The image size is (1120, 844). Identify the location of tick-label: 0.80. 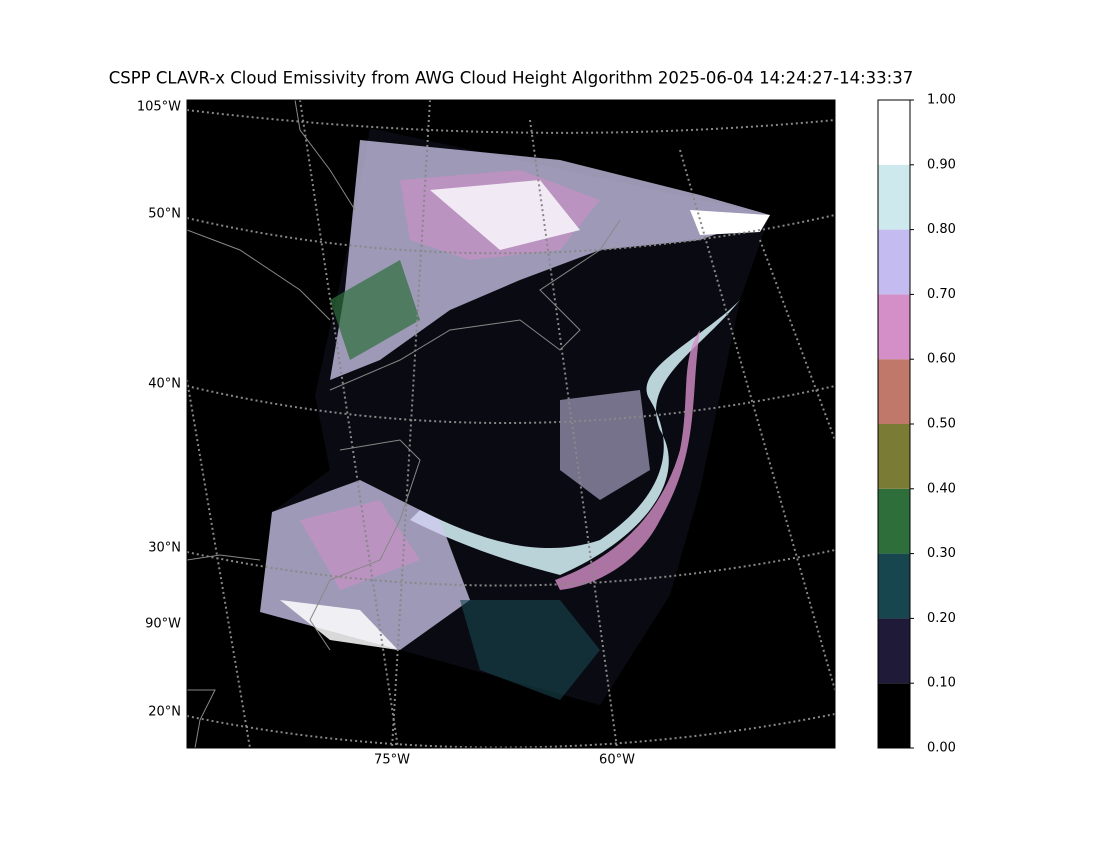
(941, 229).